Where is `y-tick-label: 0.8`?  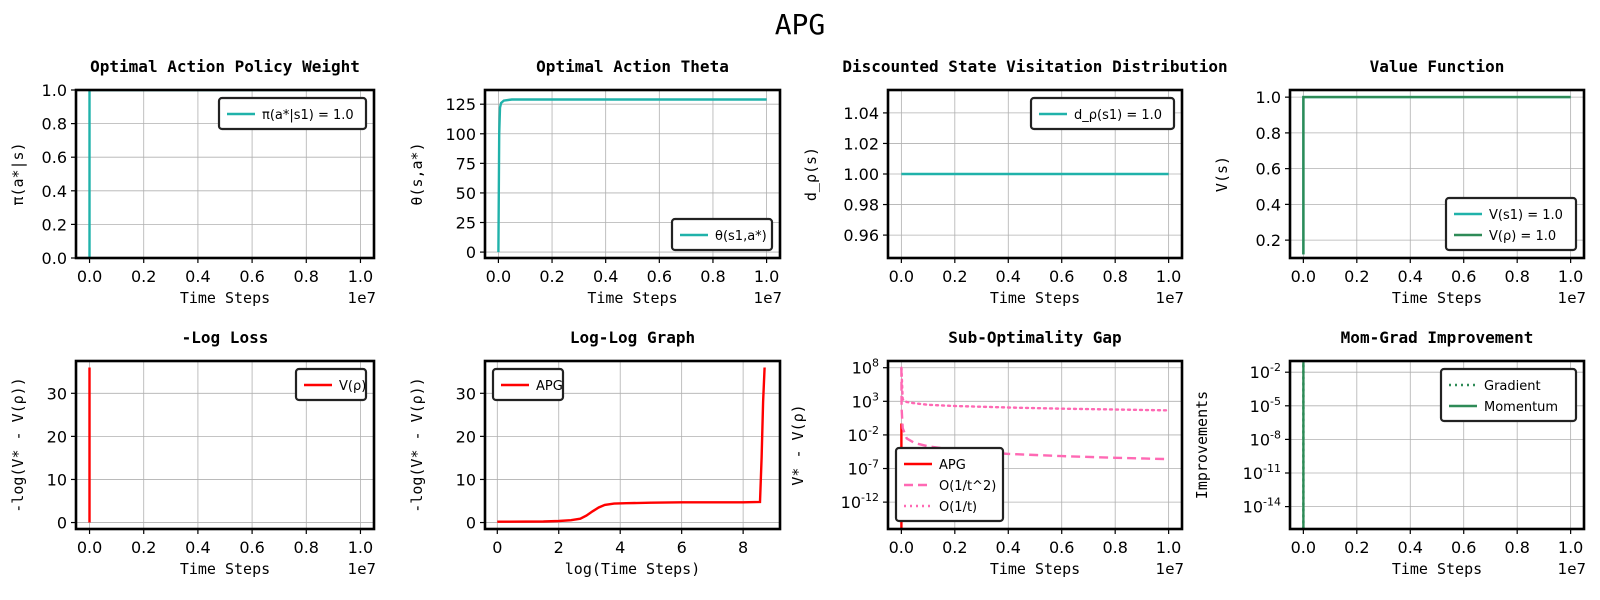
y-tick-label: 0.8 is located at coordinates (54, 124).